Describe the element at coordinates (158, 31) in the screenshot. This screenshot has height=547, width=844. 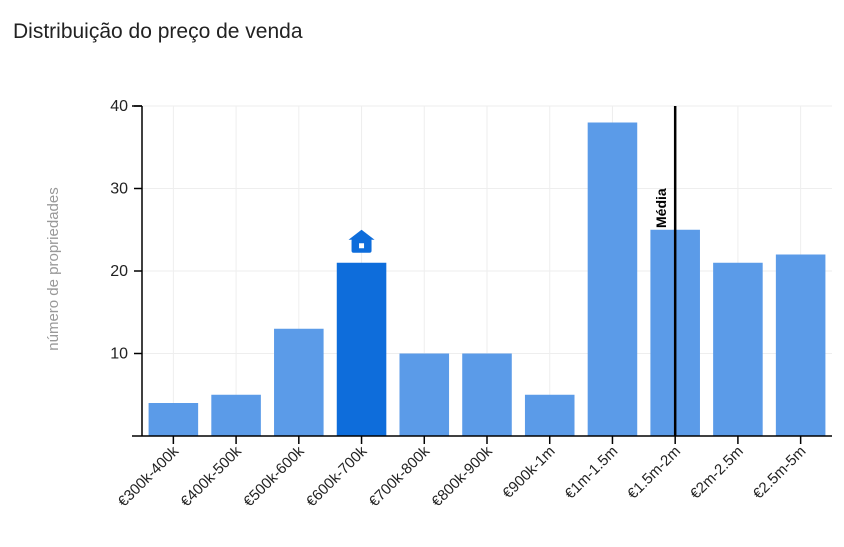
I see `chart-title: Distribuição do preço de venda` at that location.